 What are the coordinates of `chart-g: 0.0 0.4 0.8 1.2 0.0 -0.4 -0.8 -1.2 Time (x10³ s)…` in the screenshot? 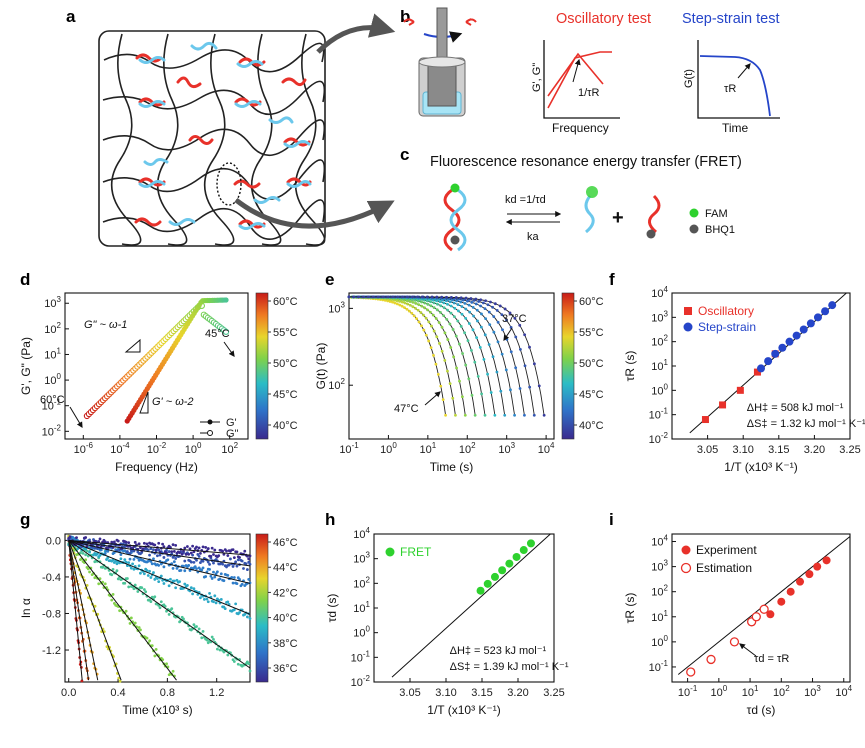 It's located at (158, 625).